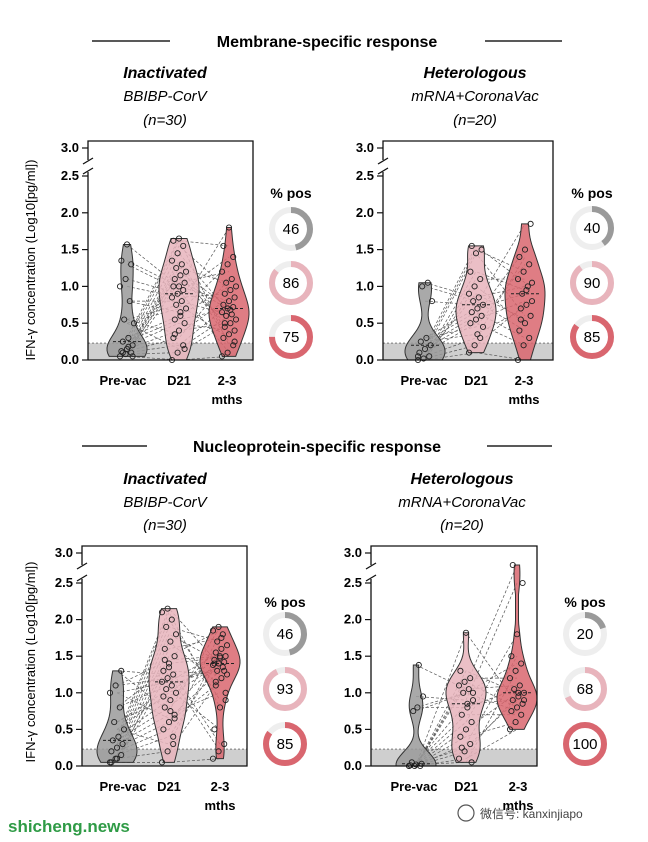 The width and height of the screenshot is (648, 842). Describe the element at coordinates (523, 390) in the screenshot. I see `x-tick-label: 2-3 mths` at that location.